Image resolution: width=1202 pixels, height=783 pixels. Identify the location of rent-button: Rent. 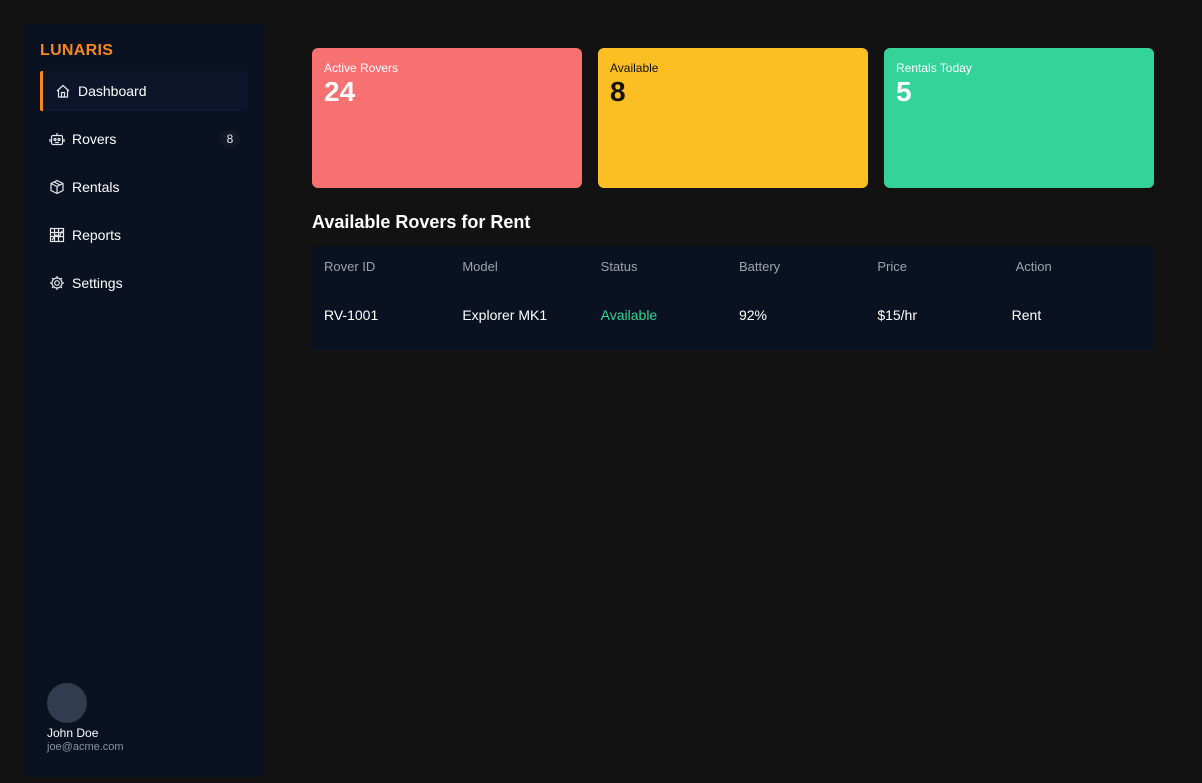
(1026, 315).